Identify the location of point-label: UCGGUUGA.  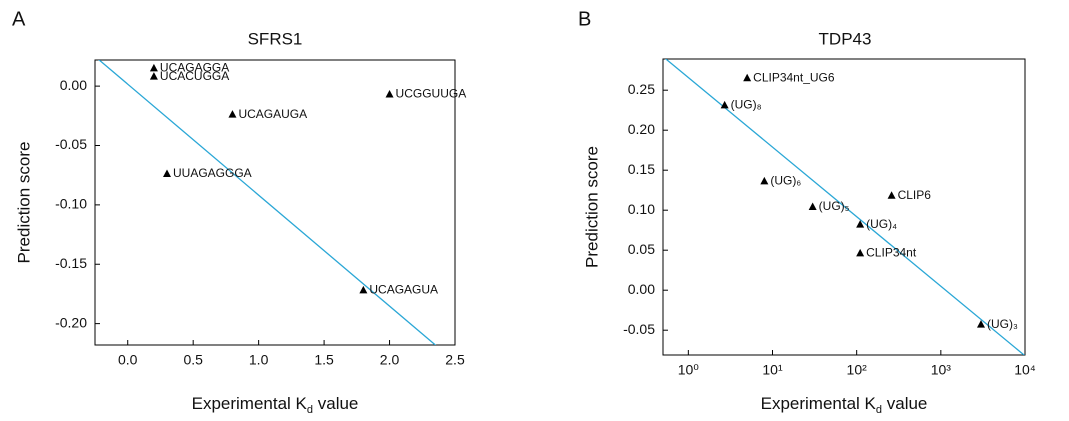
(431, 94).